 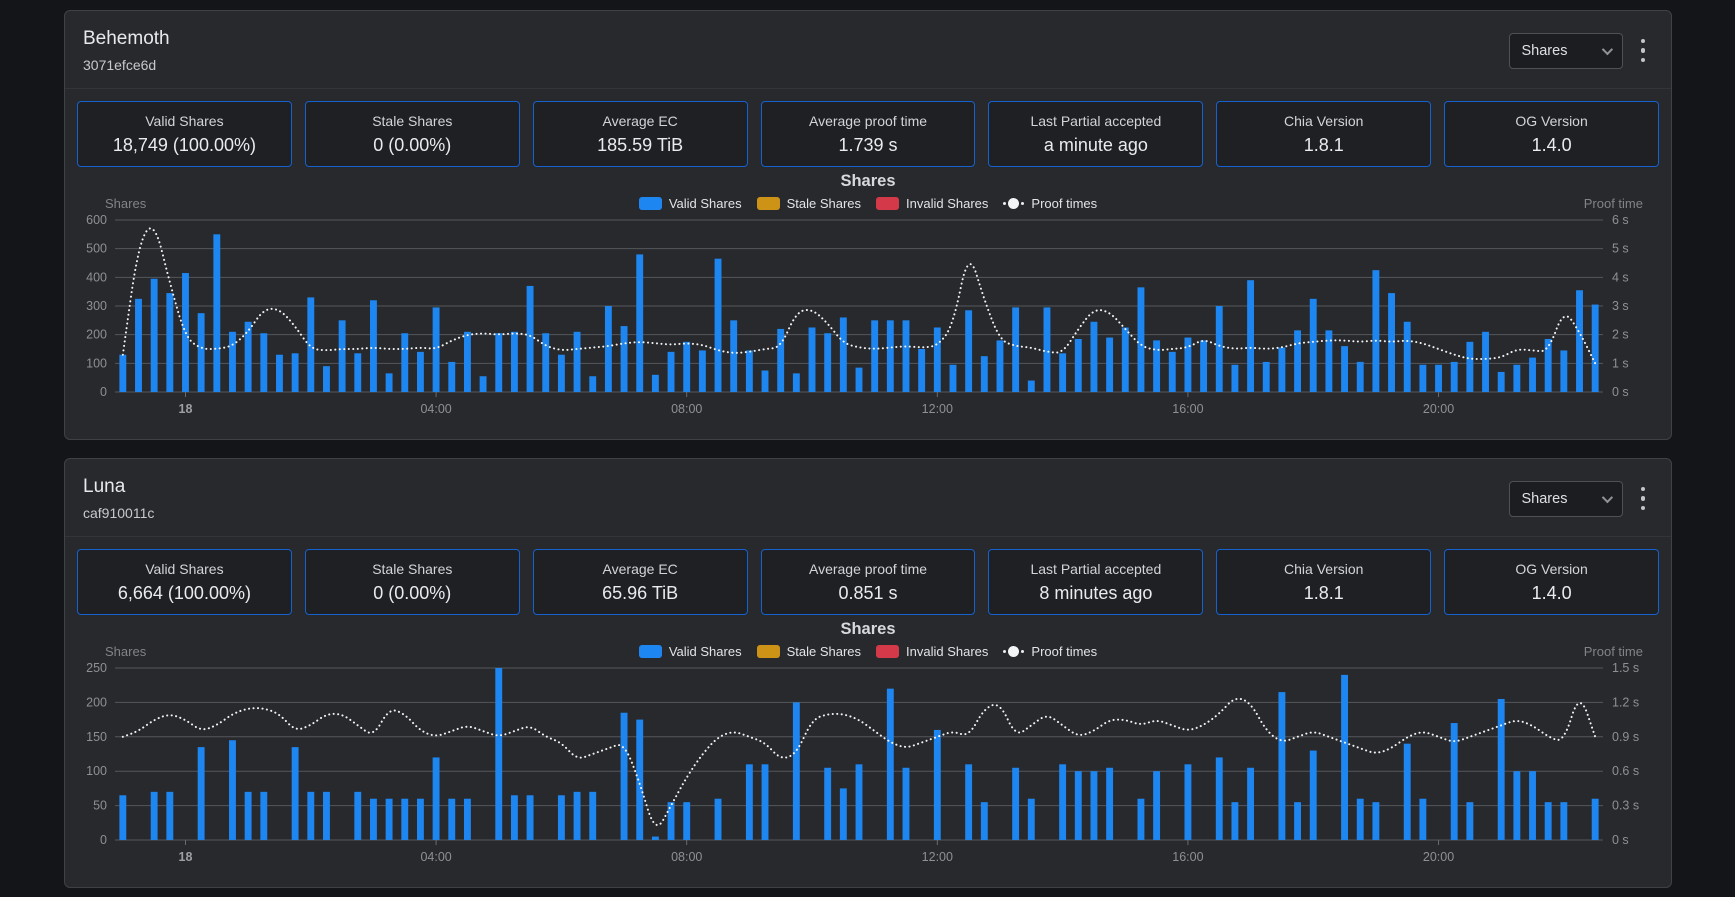 I want to click on stat-average-ec: Average EC 65.96 TiB, so click(x=640, y=582).